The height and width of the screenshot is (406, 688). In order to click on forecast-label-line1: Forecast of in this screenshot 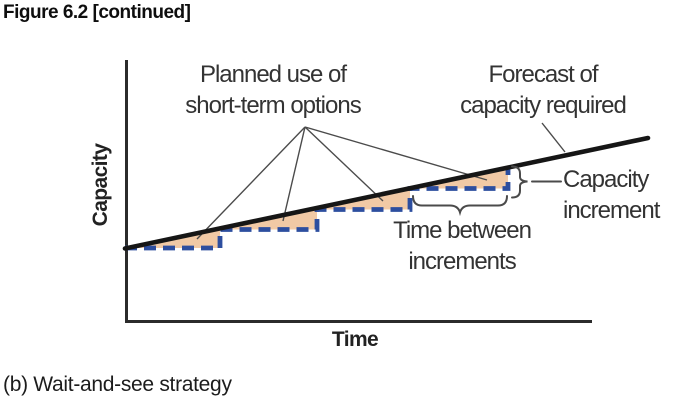, I will do `click(543, 74)`.